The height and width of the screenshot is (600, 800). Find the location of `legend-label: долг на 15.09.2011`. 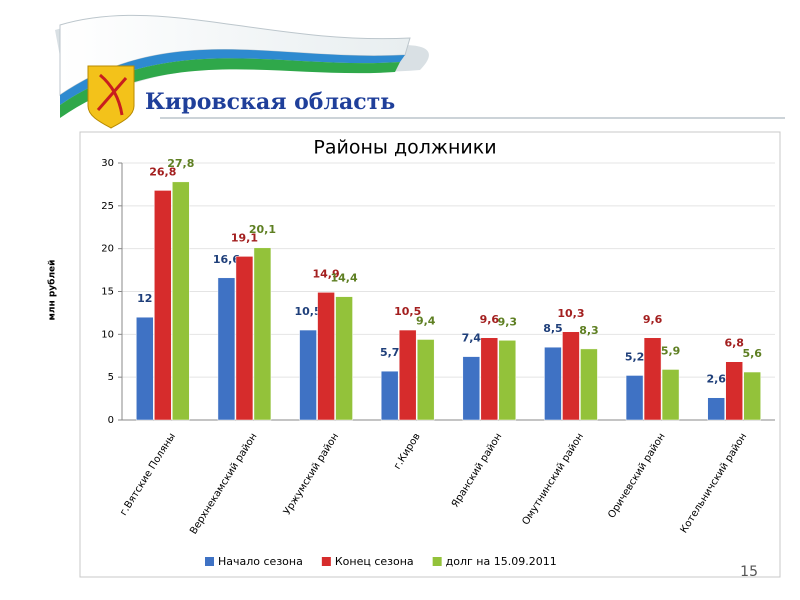

legend-label: долг на 15.09.2011 is located at coordinates (501, 561).